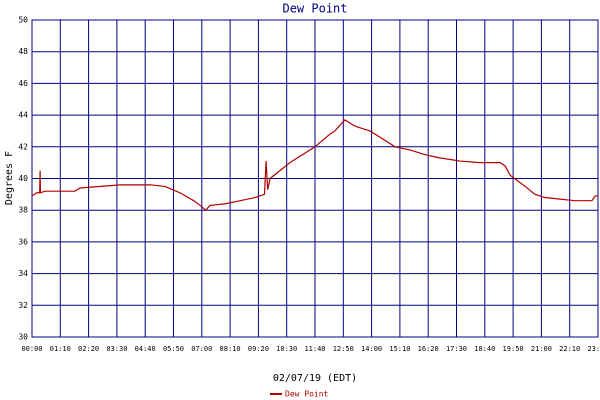 The image size is (600, 400). I want to click on x-tick-label: 00:00, so click(31, 349).